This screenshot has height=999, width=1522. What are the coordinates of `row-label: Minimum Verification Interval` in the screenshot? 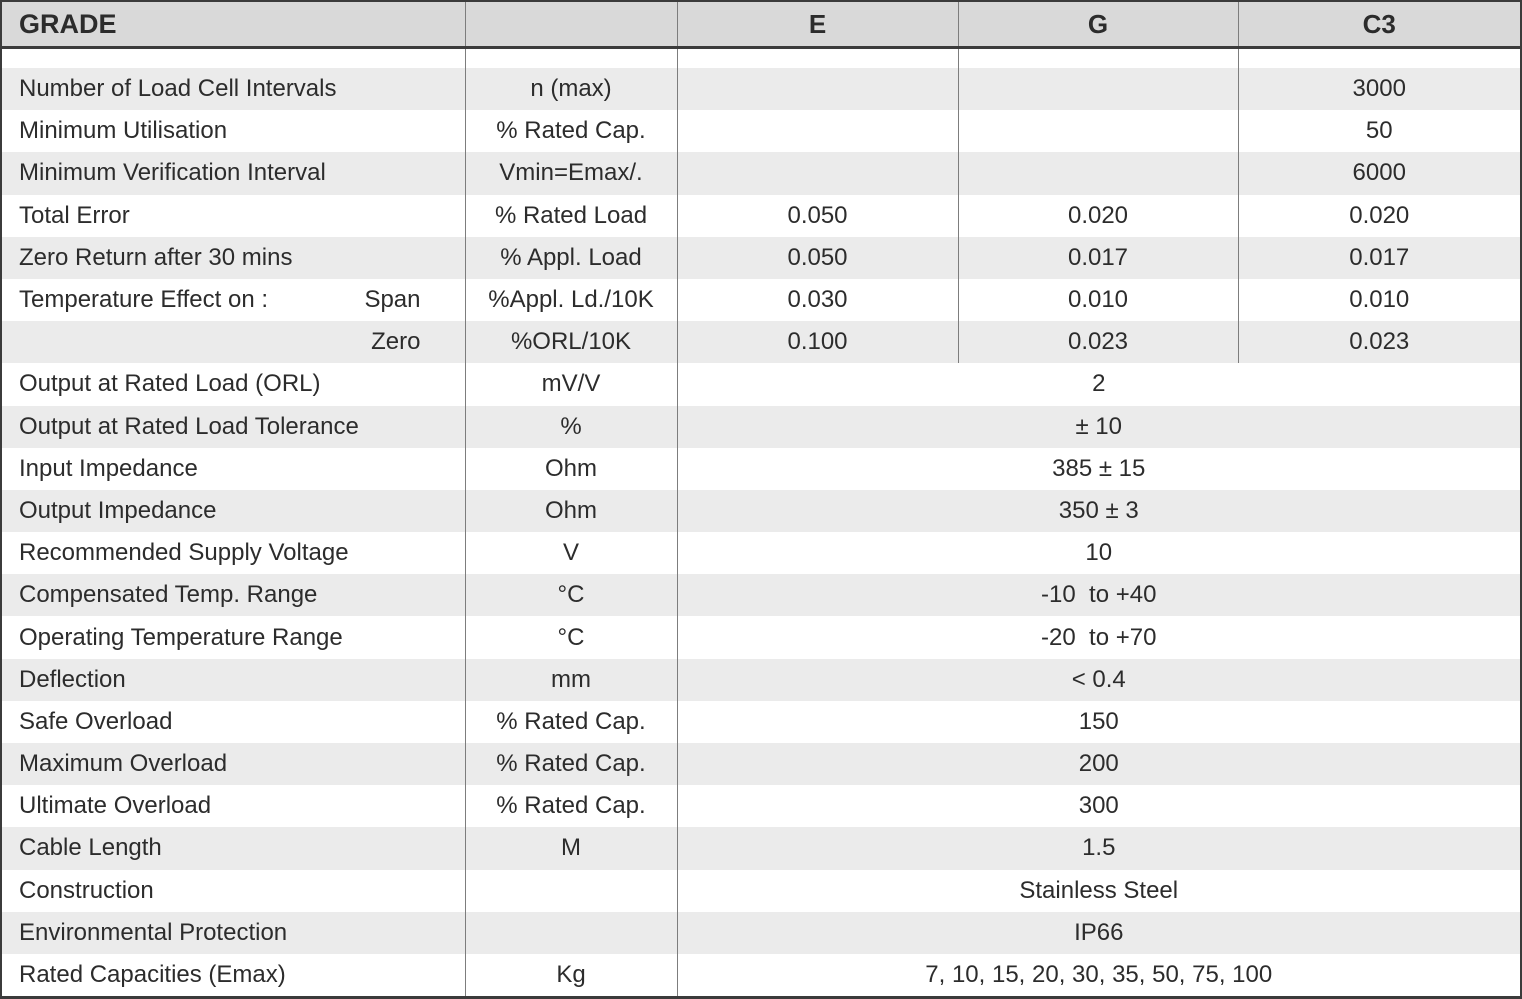 It's located at (234, 173).